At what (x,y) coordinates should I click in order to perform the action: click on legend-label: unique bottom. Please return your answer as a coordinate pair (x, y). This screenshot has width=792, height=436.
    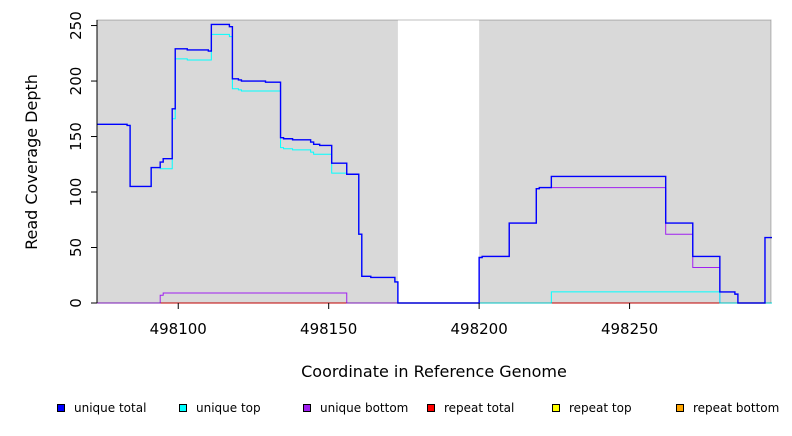
    Looking at the image, I should click on (364, 408).